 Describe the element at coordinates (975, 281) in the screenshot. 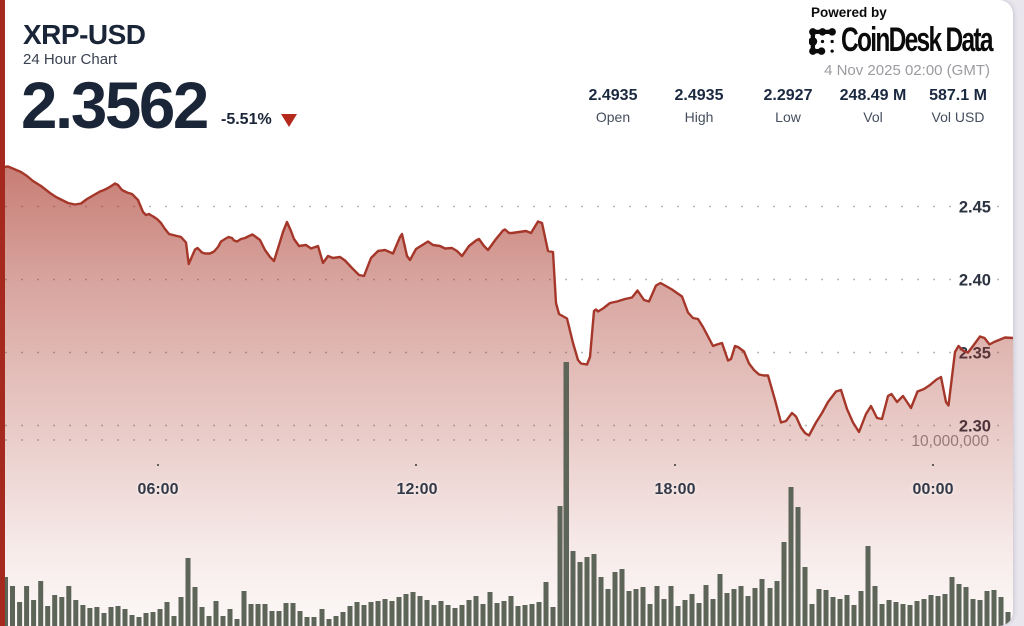

I see `svg-text: 2.40` at that location.